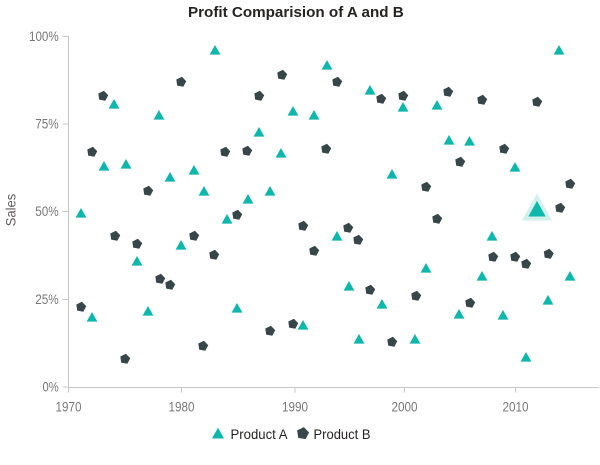 This screenshot has width=600, height=465. Describe the element at coordinates (516, 407) in the screenshot. I see `svg-text: 2010` at that location.